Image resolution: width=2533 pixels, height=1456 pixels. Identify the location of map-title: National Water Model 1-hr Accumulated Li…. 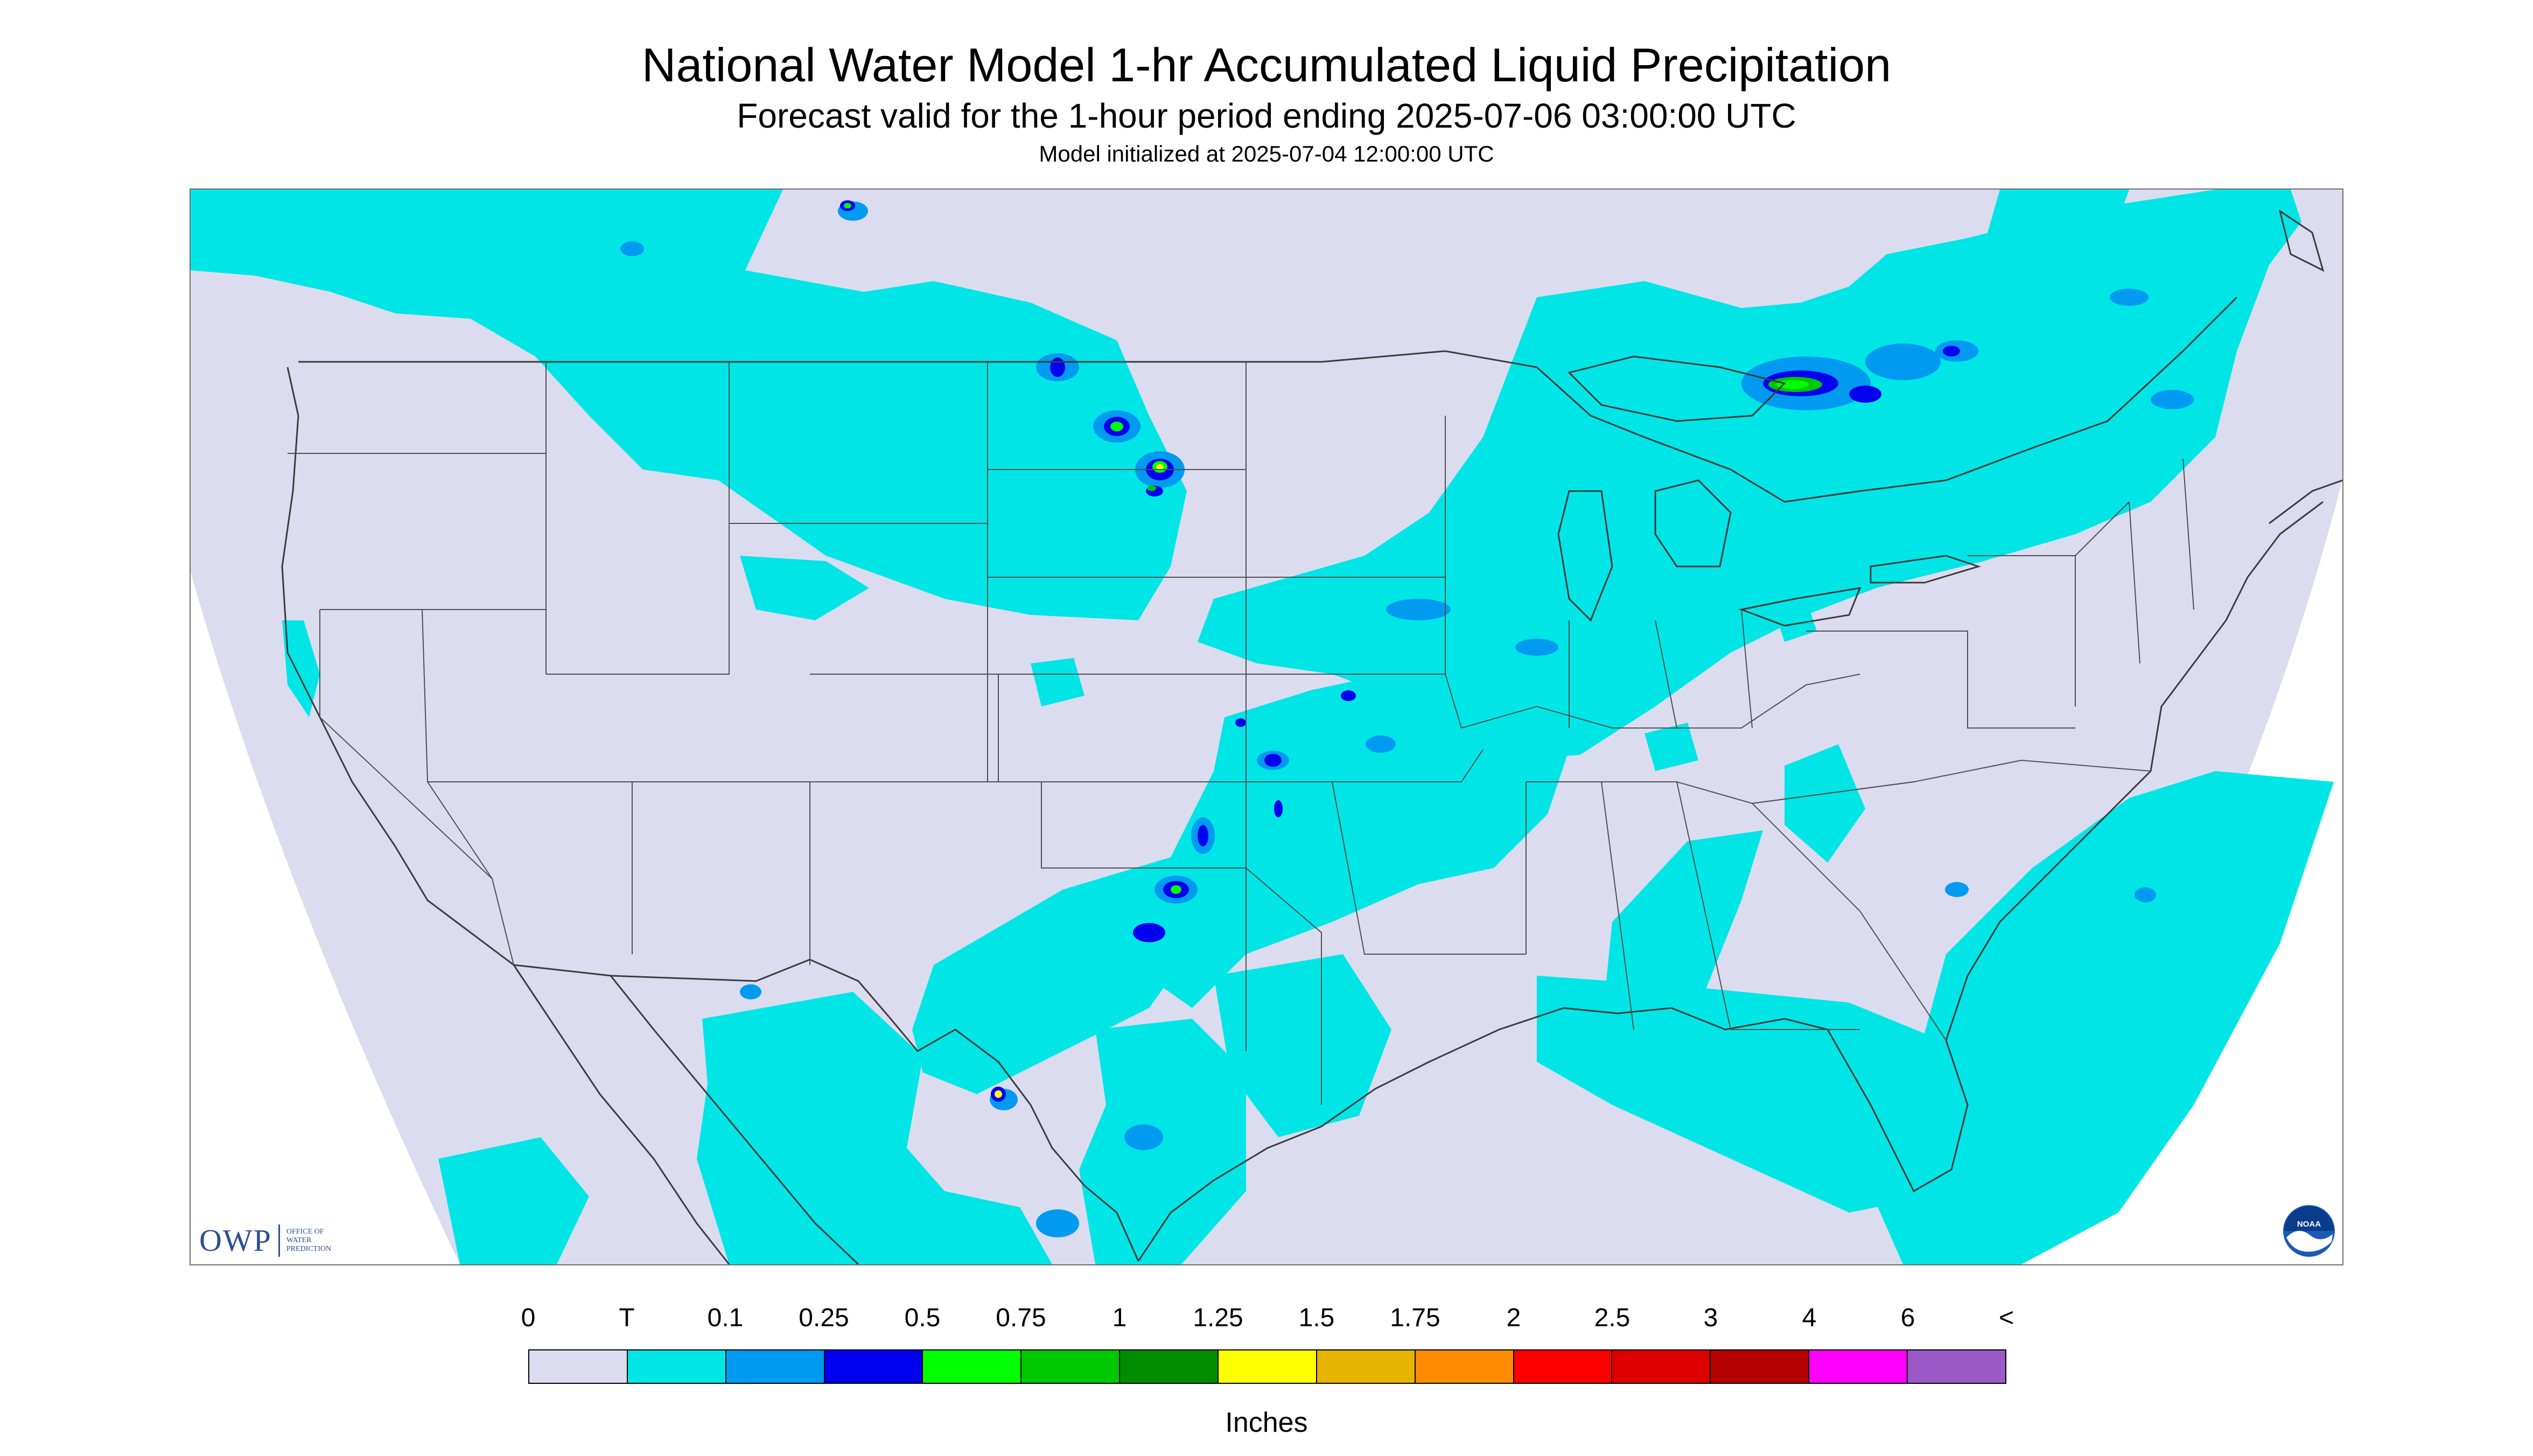
(1266, 65).